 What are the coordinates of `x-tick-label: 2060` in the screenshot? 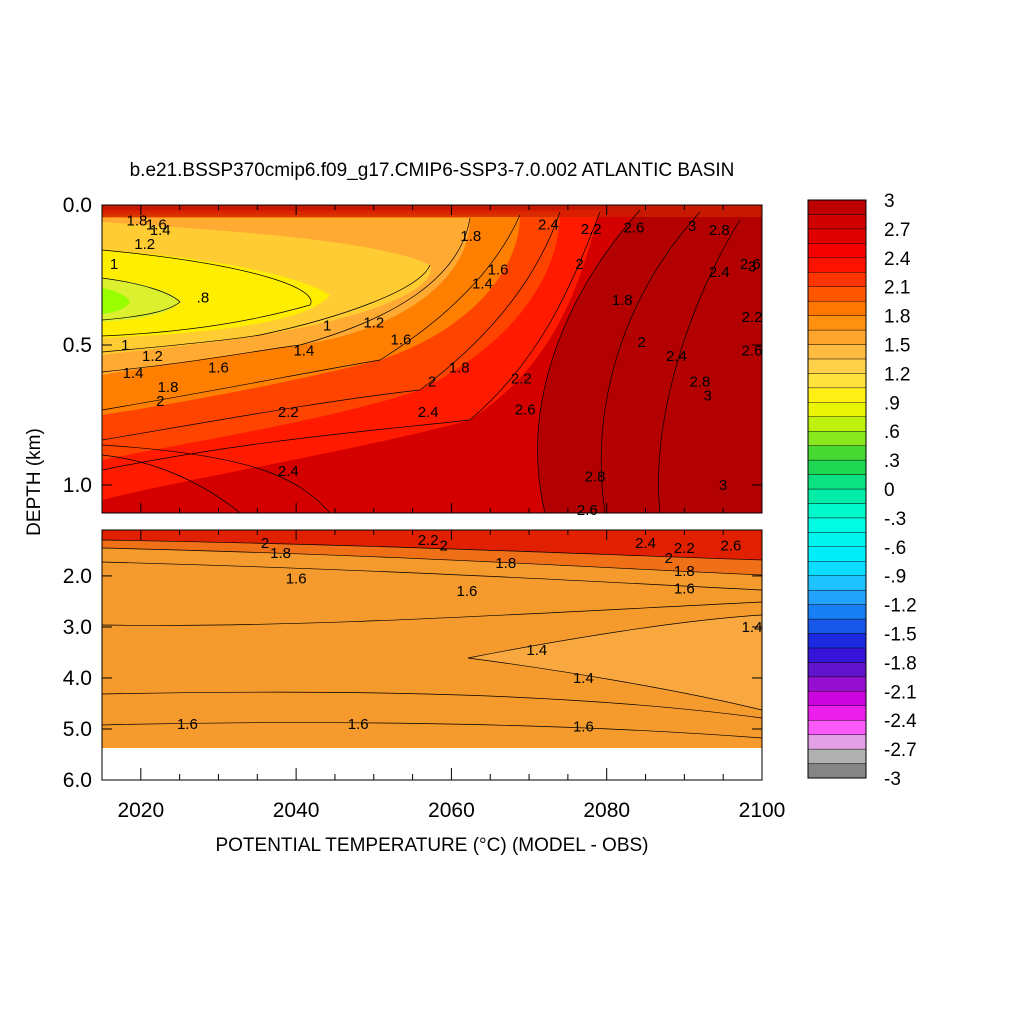 It's located at (451, 810).